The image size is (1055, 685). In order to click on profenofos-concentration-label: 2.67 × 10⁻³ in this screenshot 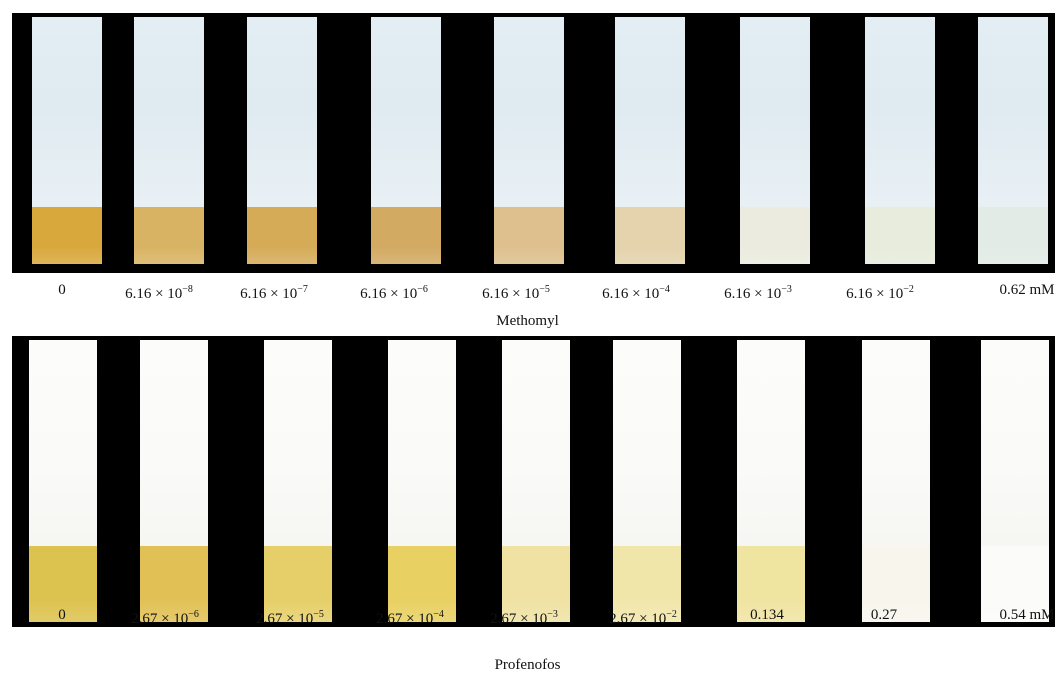, I will do `click(524, 617)`.